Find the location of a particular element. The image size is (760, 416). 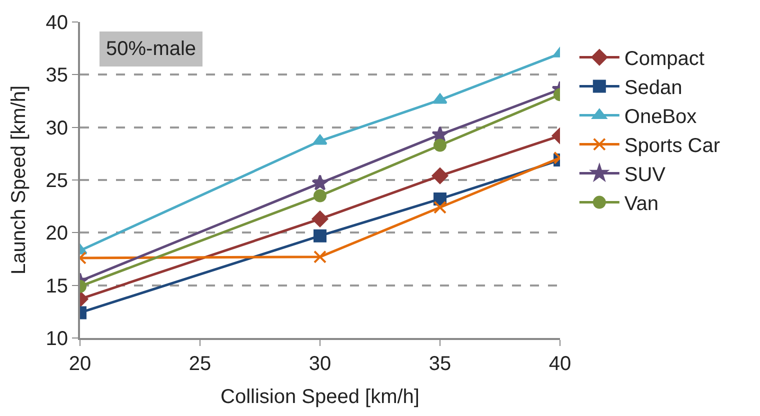

y-tick-label: 25 is located at coordinates (57, 181).